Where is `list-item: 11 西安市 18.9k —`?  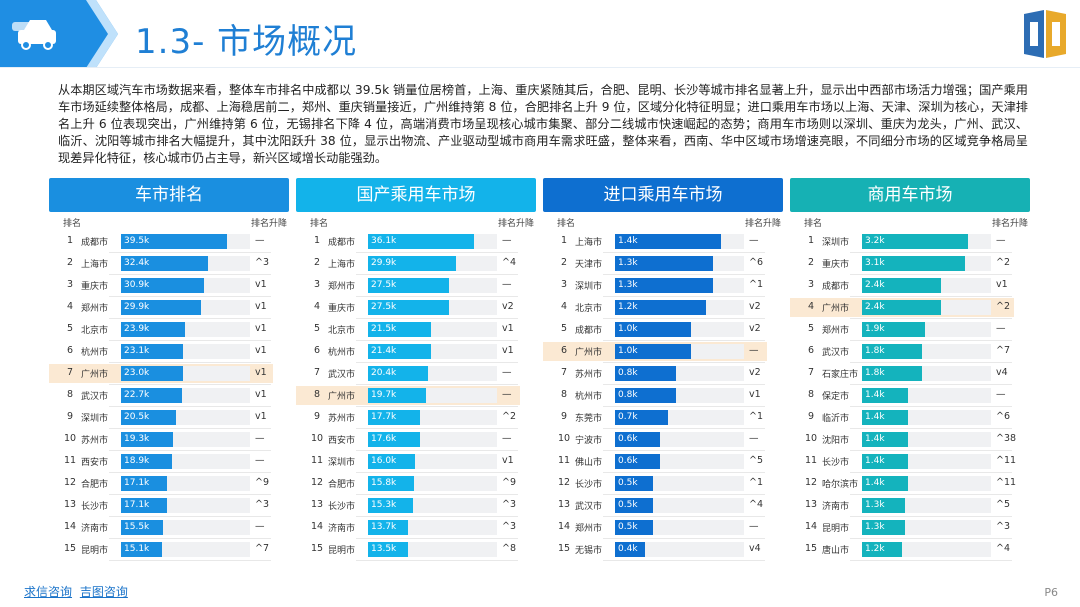 list-item: 11 西安市 18.9k — is located at coordinates (169, 462).